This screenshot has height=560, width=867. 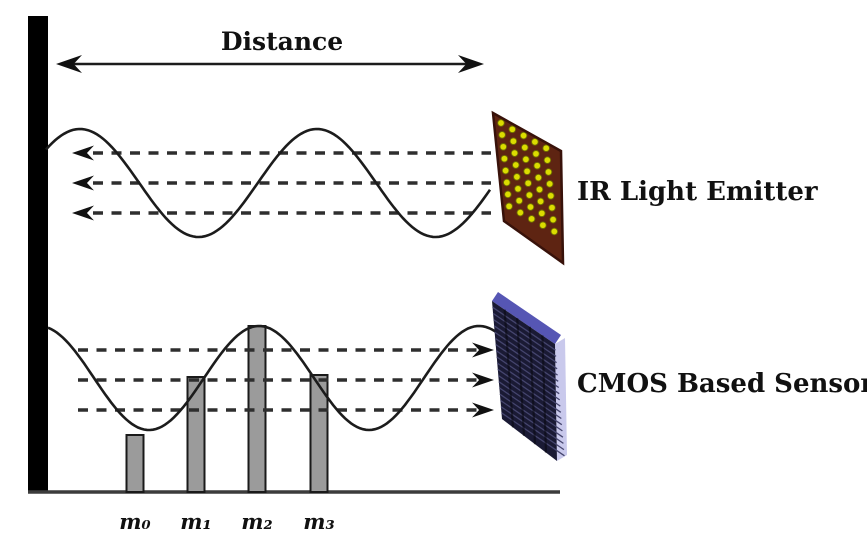 What do you see at coordinates (561, 399) in the screenshot?
I see `cmos-sensor-side-edge` at bounding box center [561, 399].